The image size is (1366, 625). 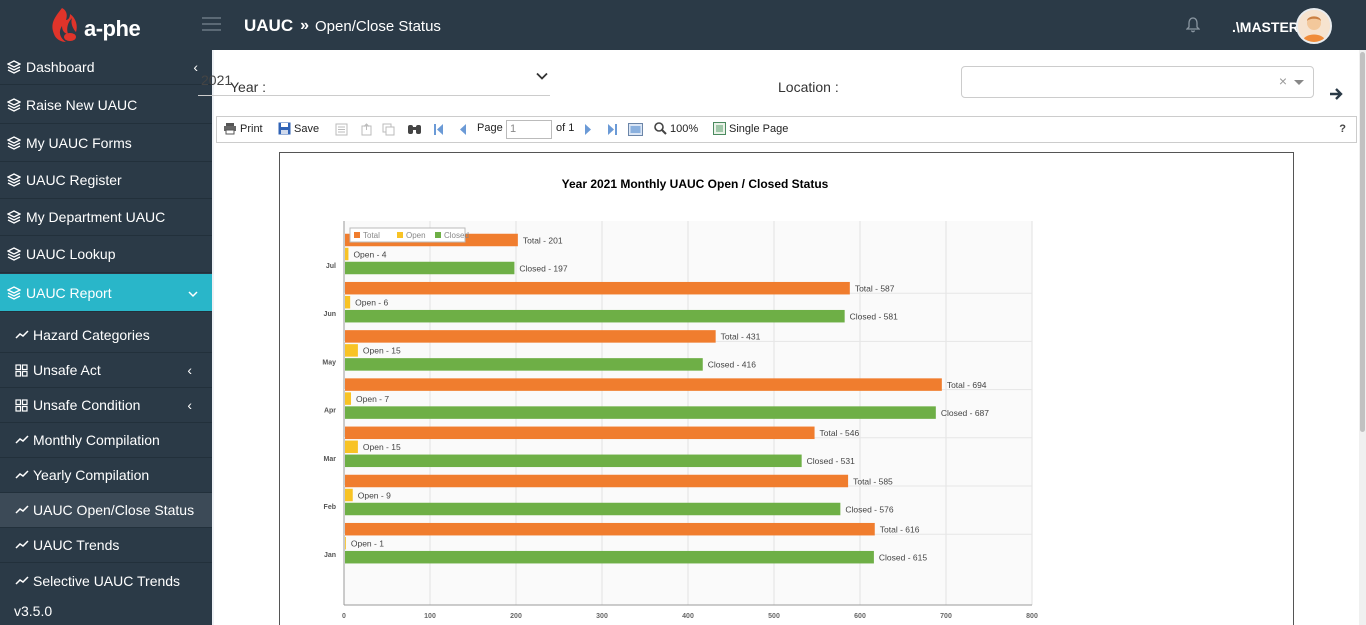 What do you see at coordinates (106, 405) in the screenshot?
I see `sidebar-item-unsafe-condition: Unsafe Condition ‹` at bounding box center [106, 405].